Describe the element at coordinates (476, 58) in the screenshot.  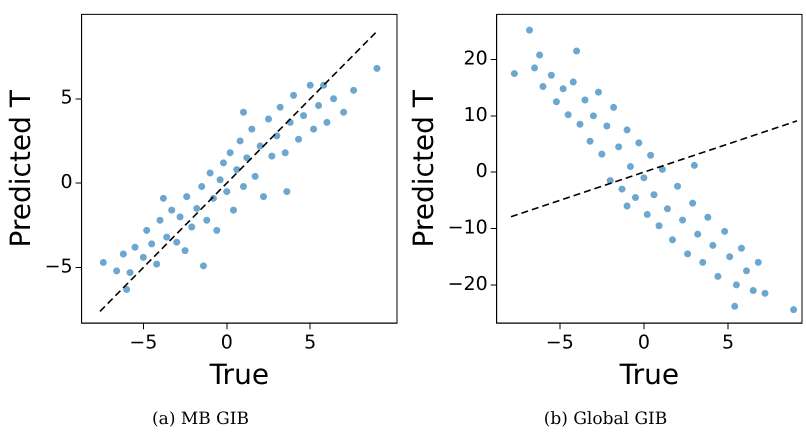
I see `y-tick-label: 20` at that location.